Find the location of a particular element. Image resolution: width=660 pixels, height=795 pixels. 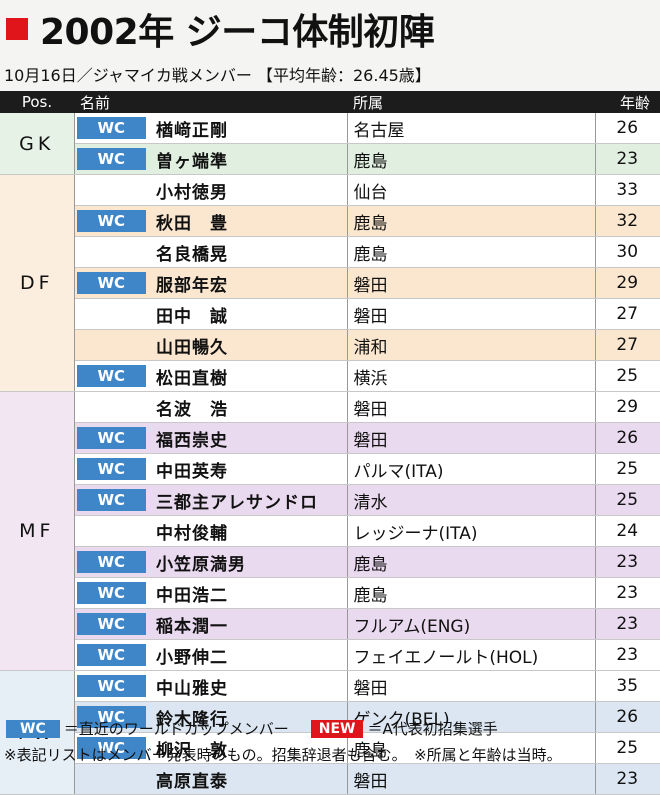

player-name: 三都主アレサンドロ is located at coordinates (249, 500).